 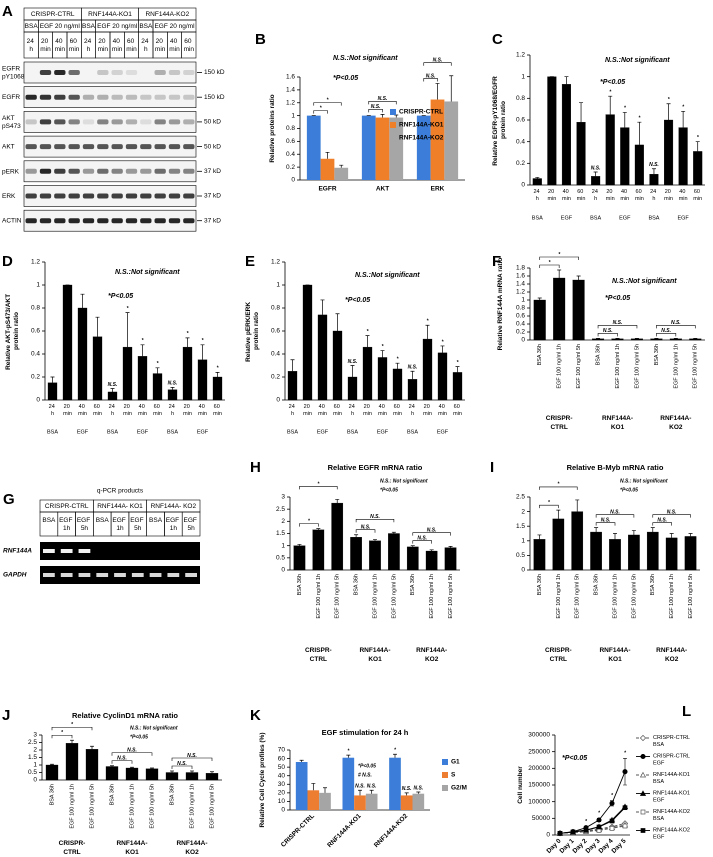 What do you see at coordinates (431, 655) in the screenshot?
I see `group-label: RNF144A-KO2` at bounding box center [431, 655].